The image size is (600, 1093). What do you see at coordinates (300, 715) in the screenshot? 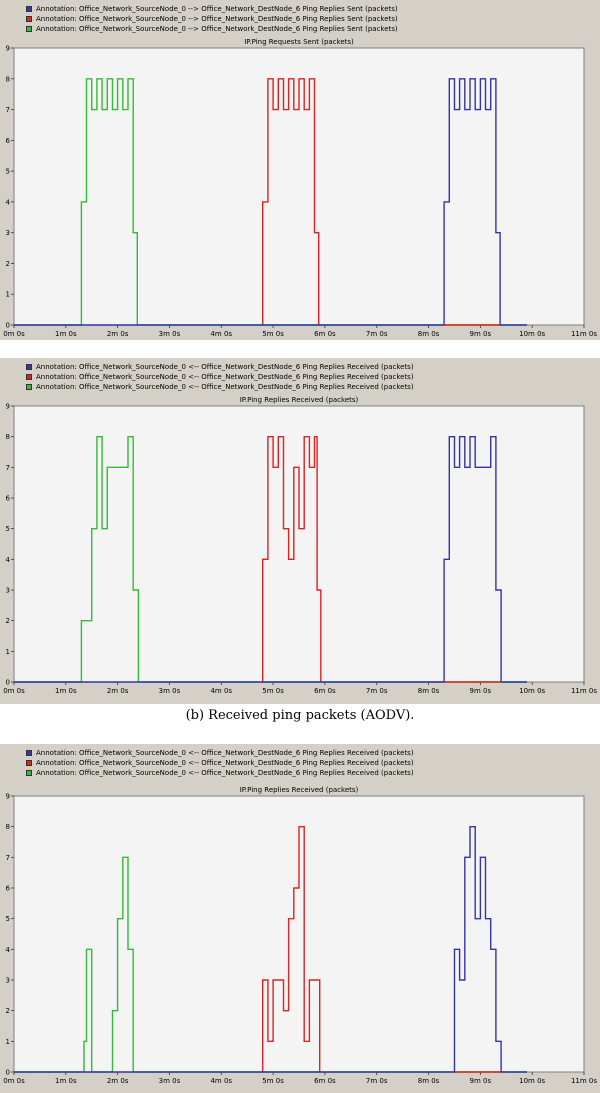
I see `caption-b: (b) Received ping packets (AODV).` at bounding box center [300, 715].